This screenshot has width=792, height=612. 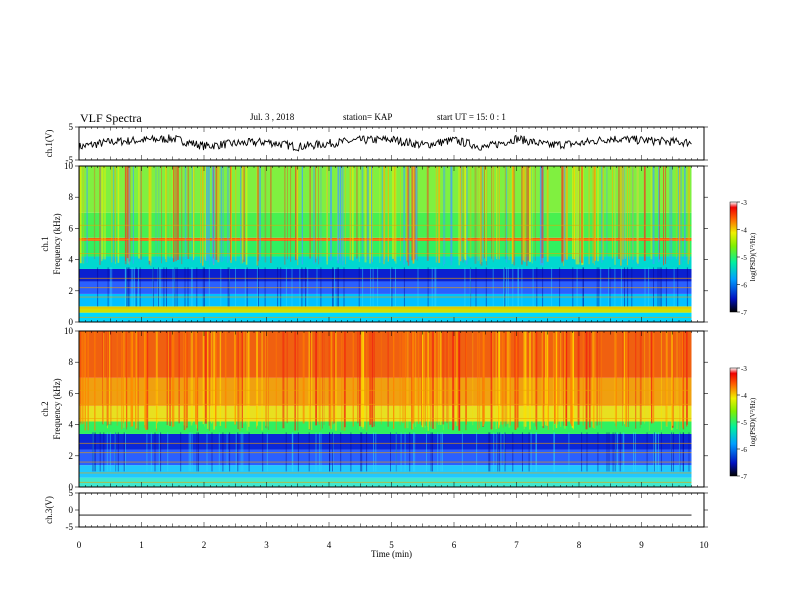 What do you see at coordinates (697, 409) in the screenshot?
I see `no-data-strip` at bounding box center [697, 409].